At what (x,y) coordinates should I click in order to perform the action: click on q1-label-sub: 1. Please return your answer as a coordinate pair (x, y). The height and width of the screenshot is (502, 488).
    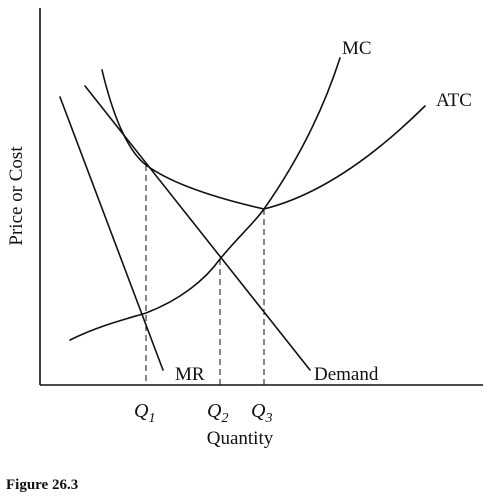
    Looking at the image, I should click on (151, 418).